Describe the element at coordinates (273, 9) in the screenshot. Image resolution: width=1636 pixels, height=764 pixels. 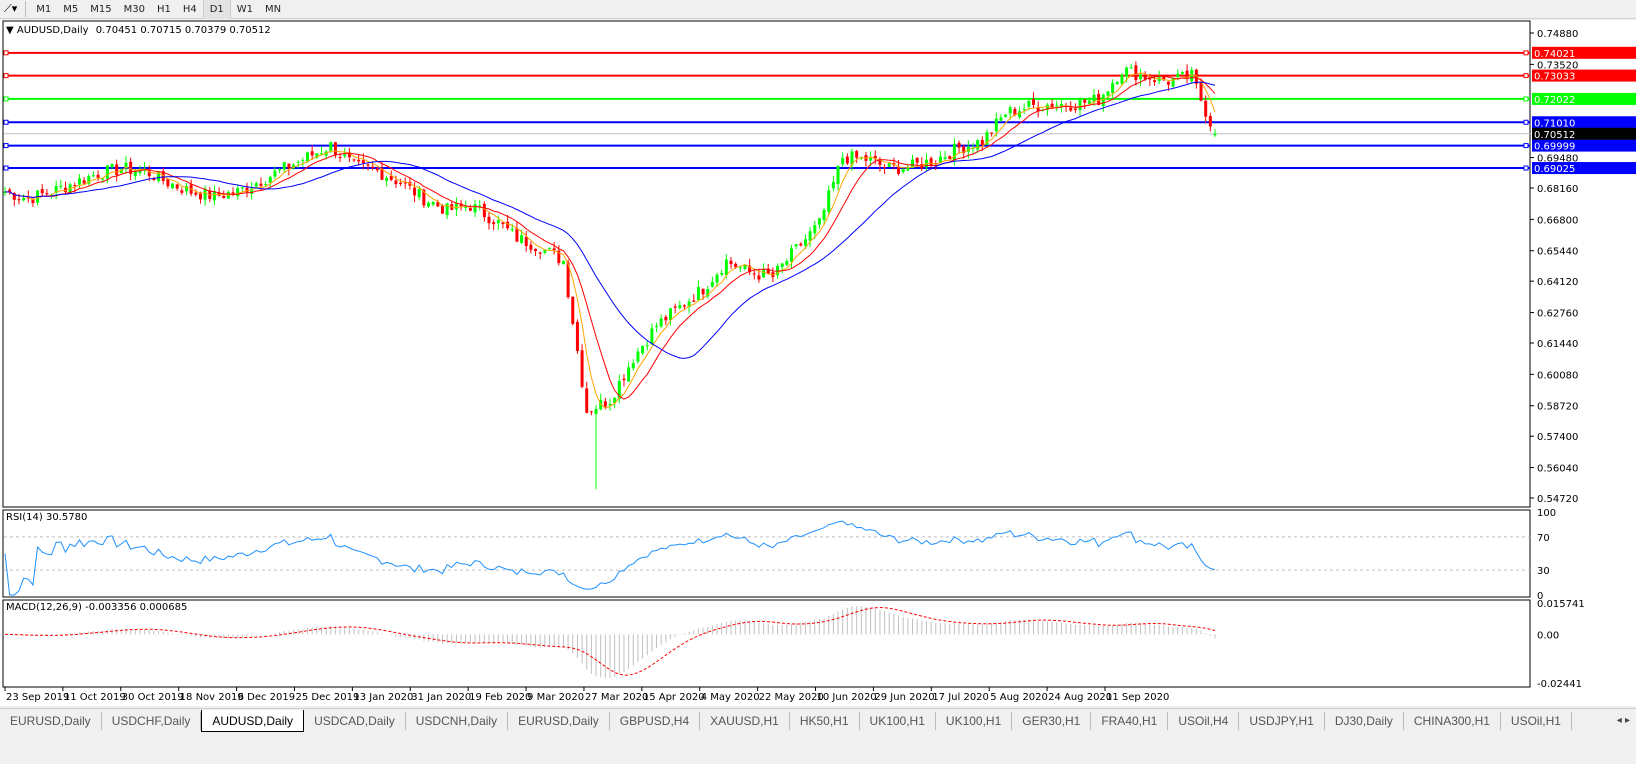
I see `timeframe-mn: MN` at that location.